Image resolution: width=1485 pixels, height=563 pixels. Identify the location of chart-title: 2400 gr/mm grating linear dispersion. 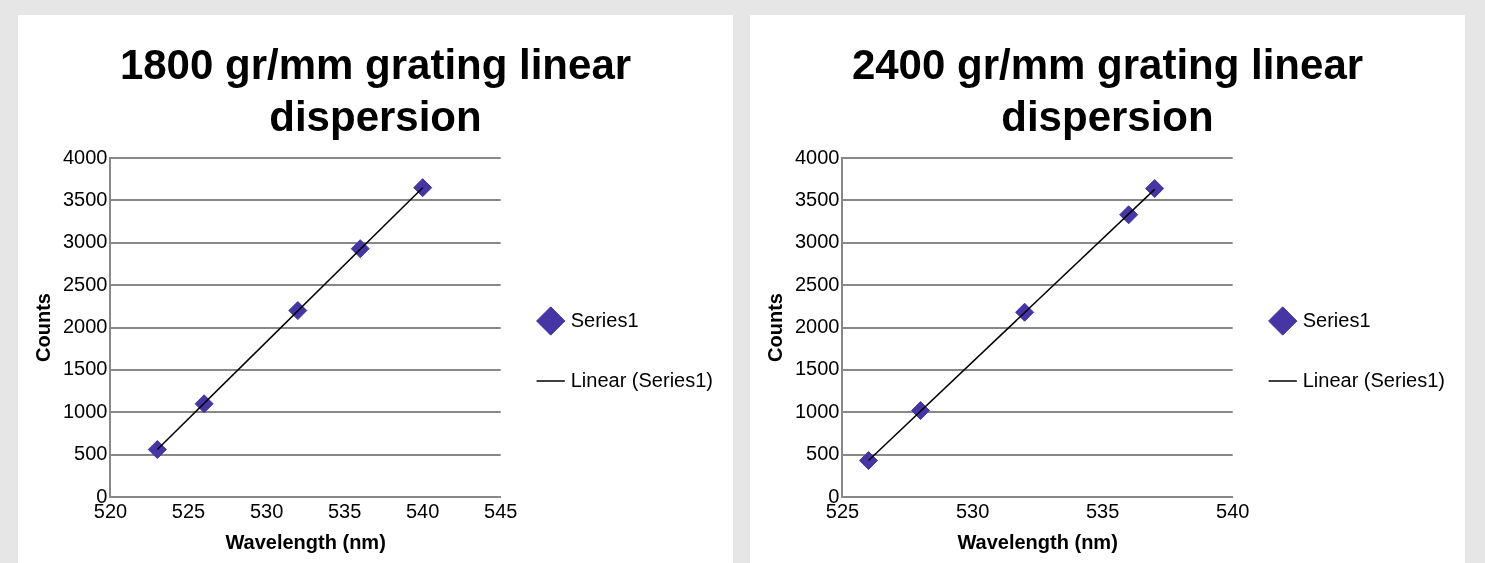
(1107, 91).